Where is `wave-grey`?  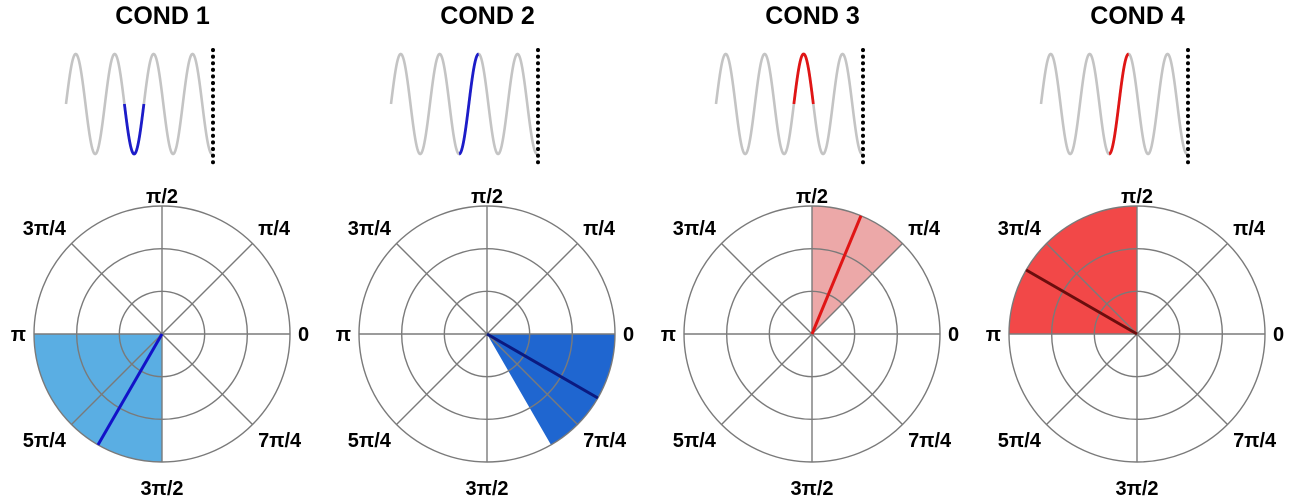 wave-grey is located at coordinates (788, 104).